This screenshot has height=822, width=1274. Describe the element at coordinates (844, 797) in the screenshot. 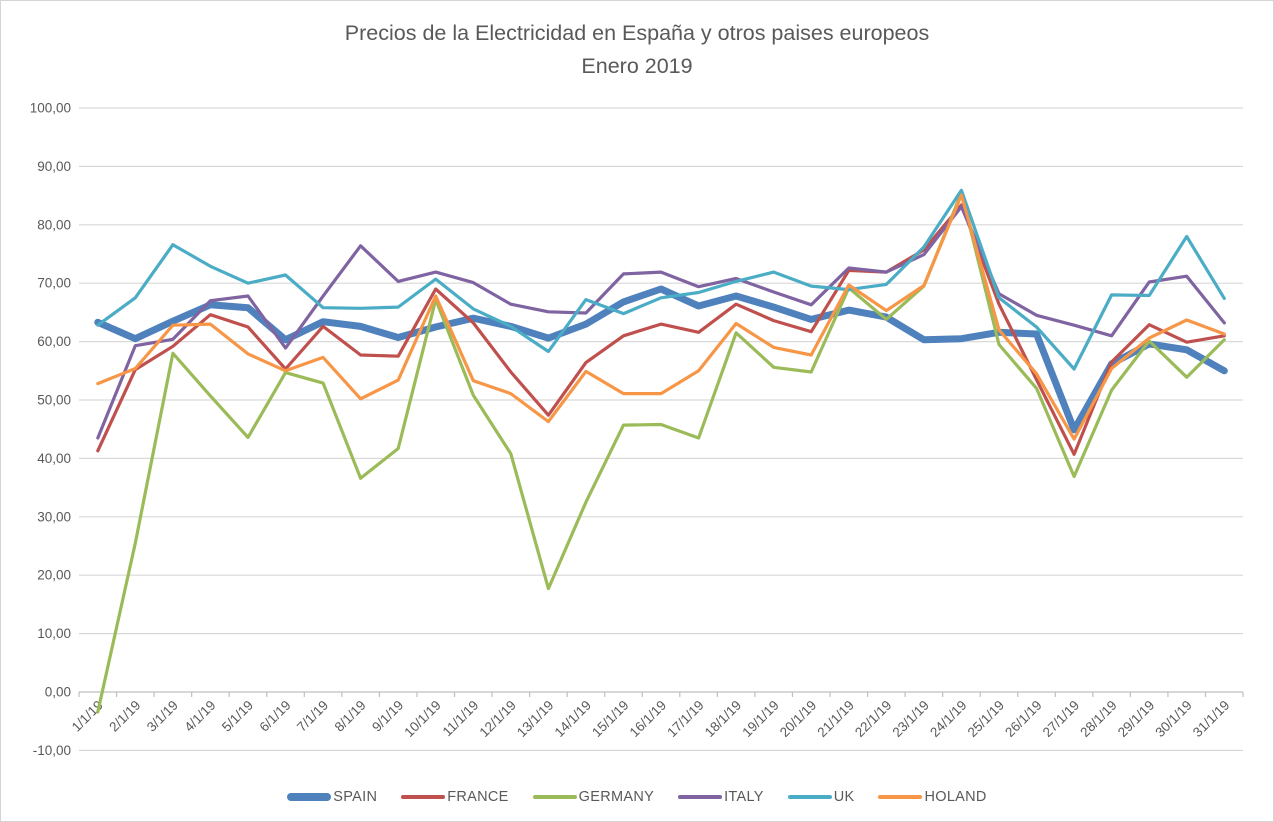

I see `legend-label-UK: UK` at that location.